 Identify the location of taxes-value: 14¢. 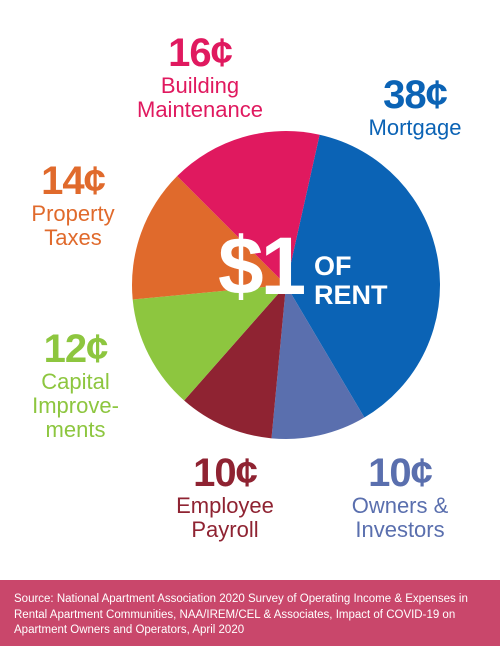
(73, 181).